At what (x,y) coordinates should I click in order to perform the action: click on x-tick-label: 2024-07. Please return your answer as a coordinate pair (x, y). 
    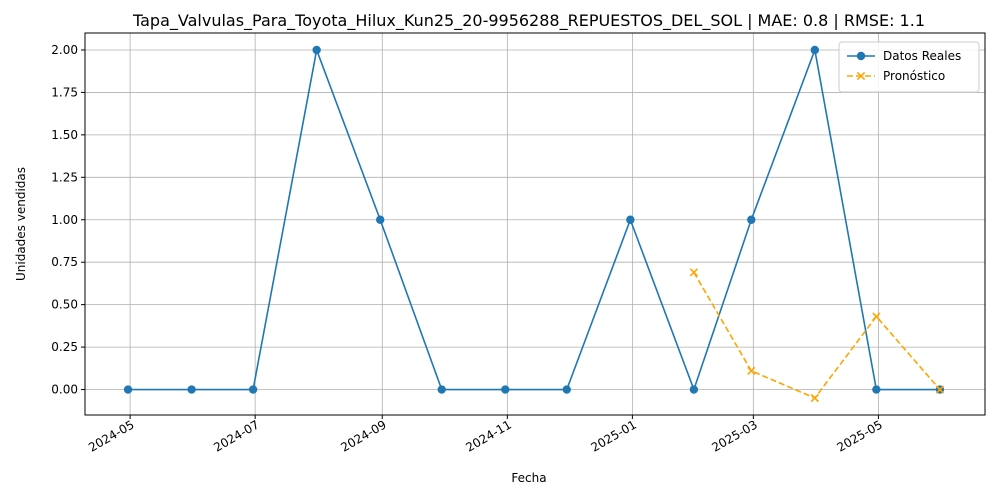
    Looking at the image, I should click on (236, 435).